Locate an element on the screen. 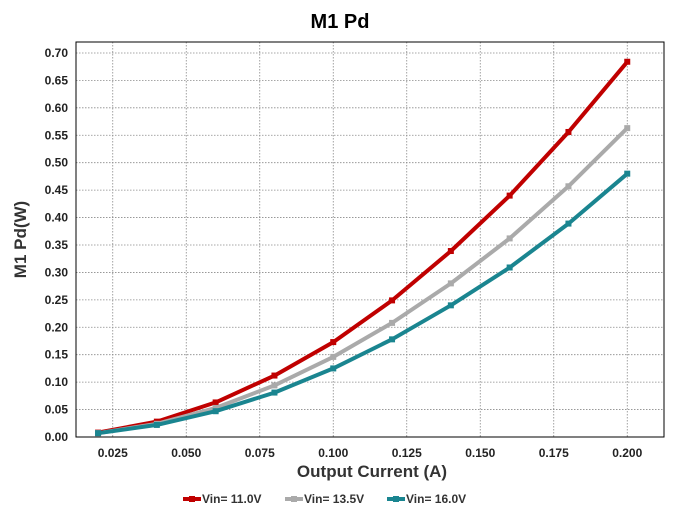 This screenshot has height=516, width=679. y-tick-label: 0.55 is located at coordinates (57, 135).